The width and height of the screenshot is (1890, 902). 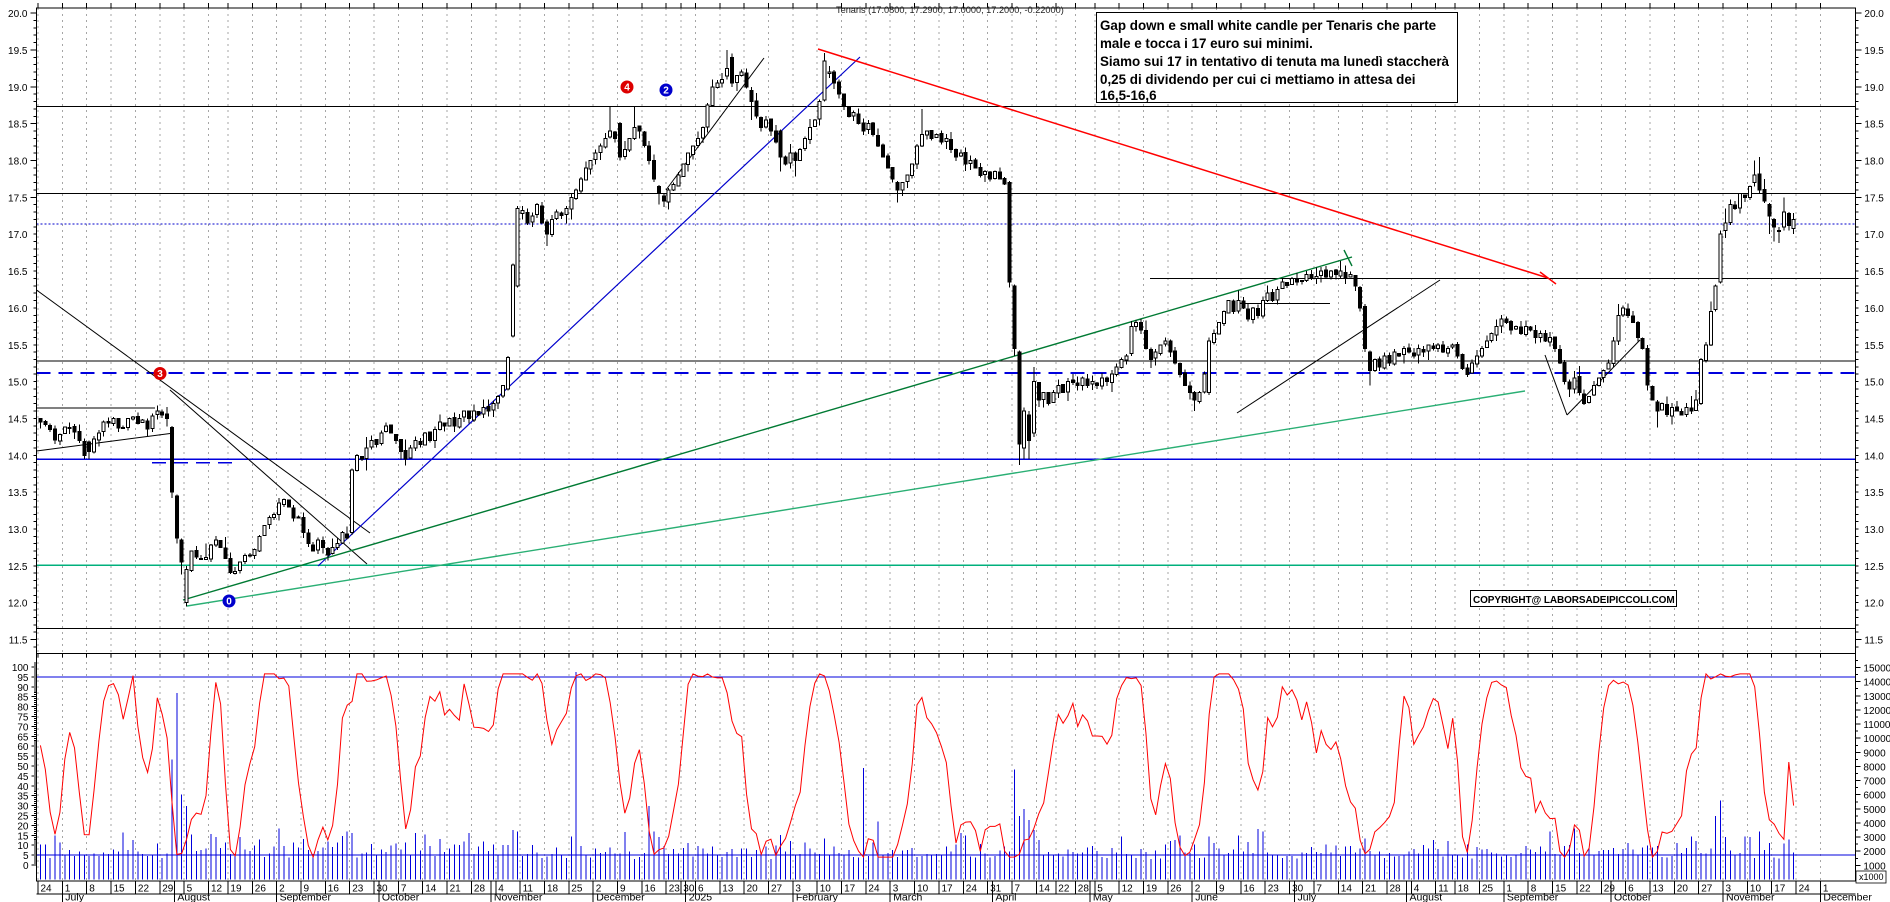 What do you see at coordinates (23, 737) in the screenshot?
I see `svg-text: 65` at bounding box center [23, 737].